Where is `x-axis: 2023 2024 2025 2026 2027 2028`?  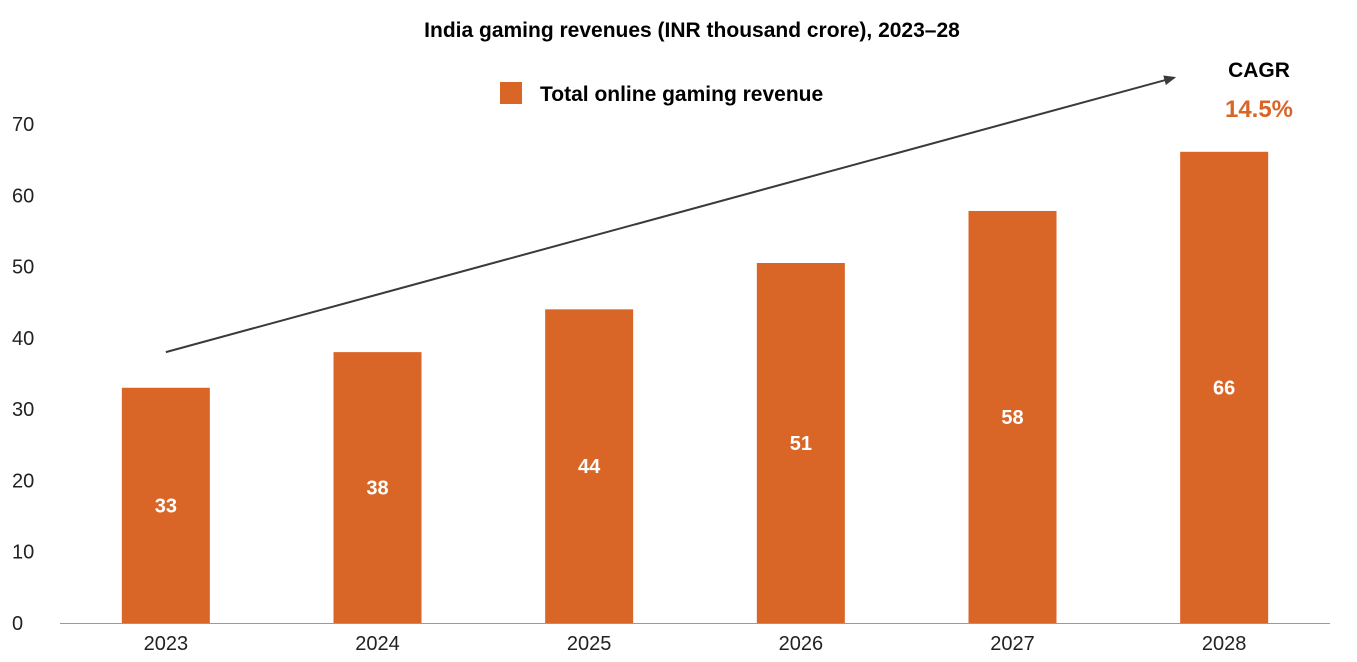 x-axis: 2023 2024 2025 2026 2027 2028 is located at coordinates (695, 639).